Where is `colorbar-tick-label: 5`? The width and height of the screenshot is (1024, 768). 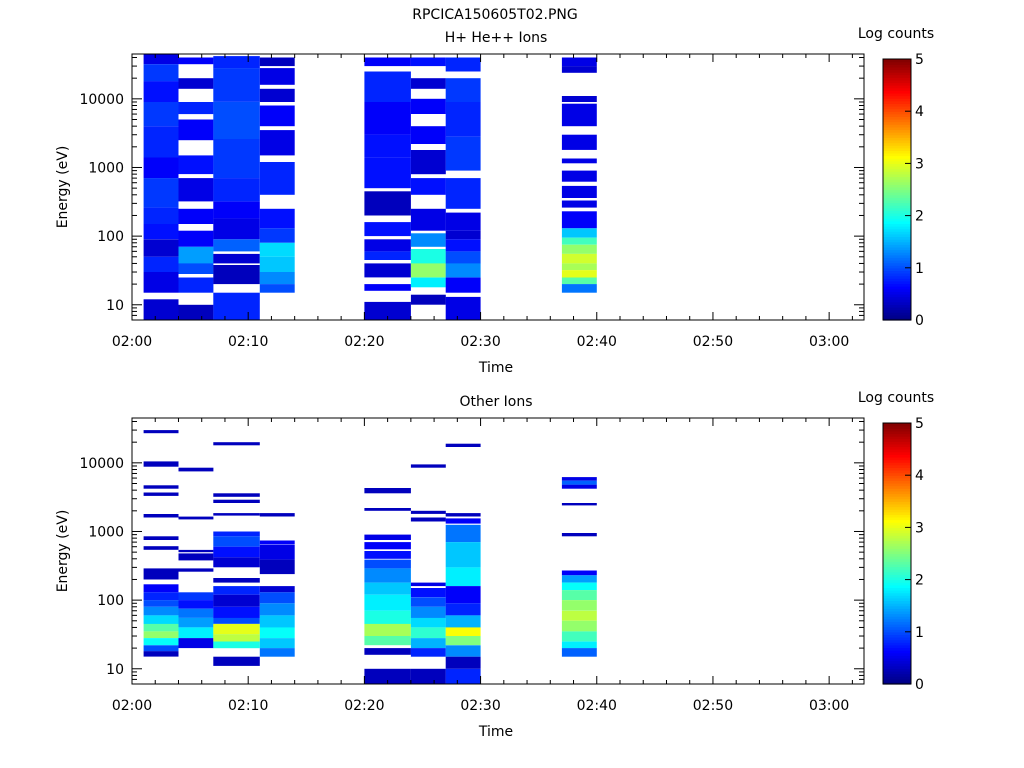
colorbar-tick-label: 5 is located at coordinates (919, 60).